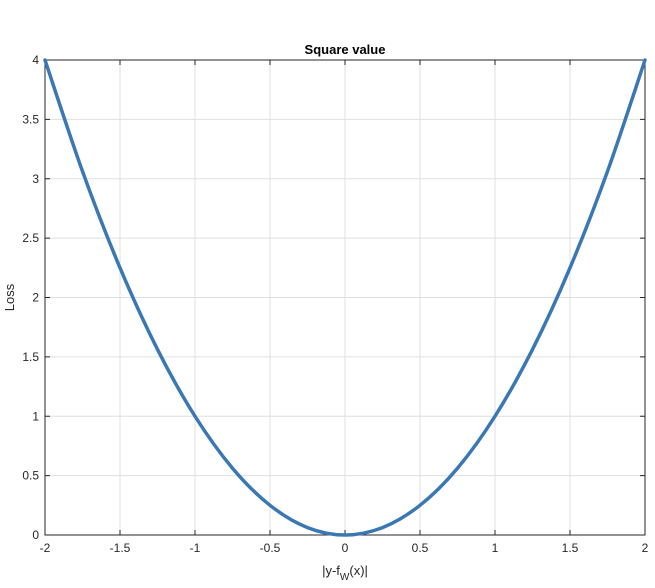 The height and width of the screenshot is (588, 655). I want to click on x-tick-labels: -2 -1.5 -1 -0.5 0 0.5 1 1.5 2, so click(344, 548).